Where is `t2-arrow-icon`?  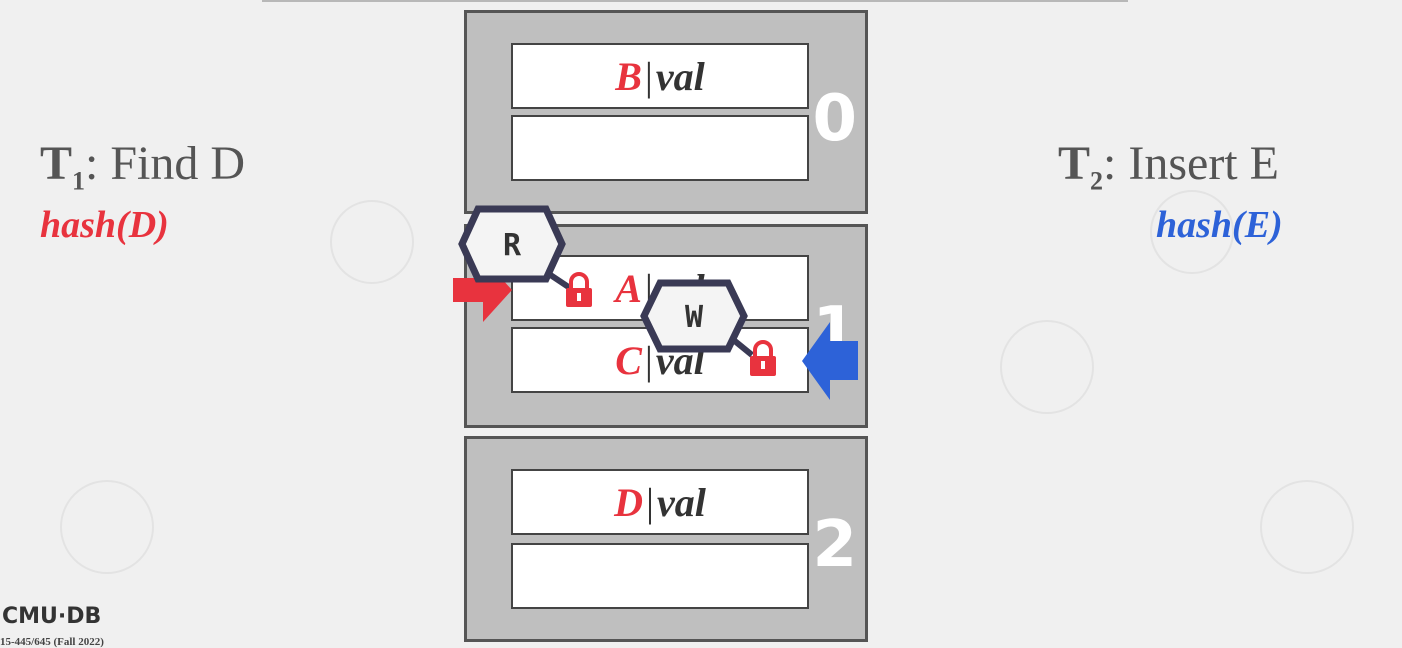
t2-arrow-icon is located at coordinates (830, 361).